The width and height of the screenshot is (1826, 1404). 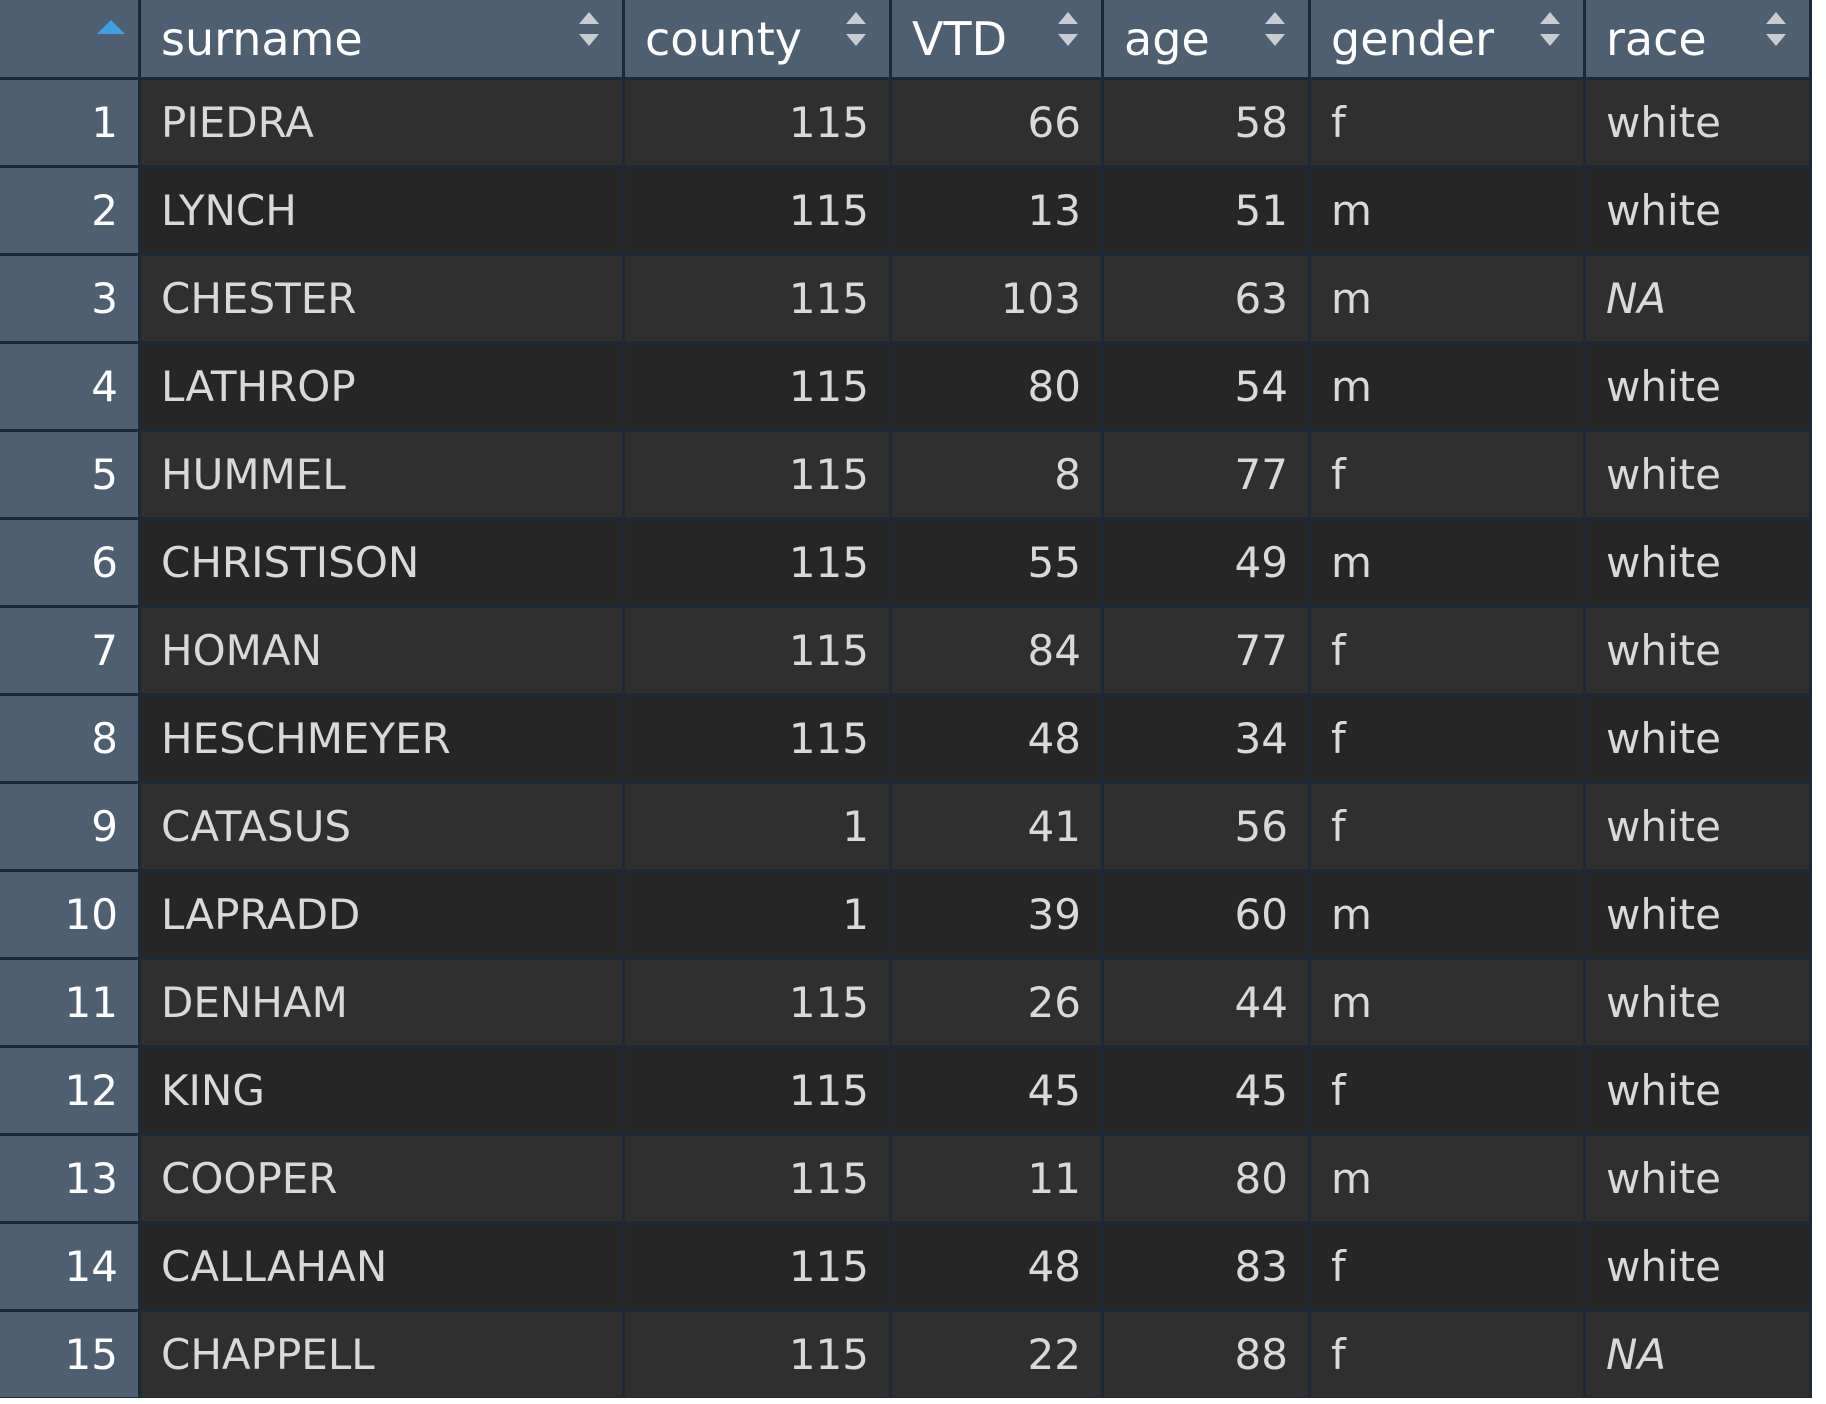 I want to click on column-header-vtd: VTD, so click(x=998, y=40).